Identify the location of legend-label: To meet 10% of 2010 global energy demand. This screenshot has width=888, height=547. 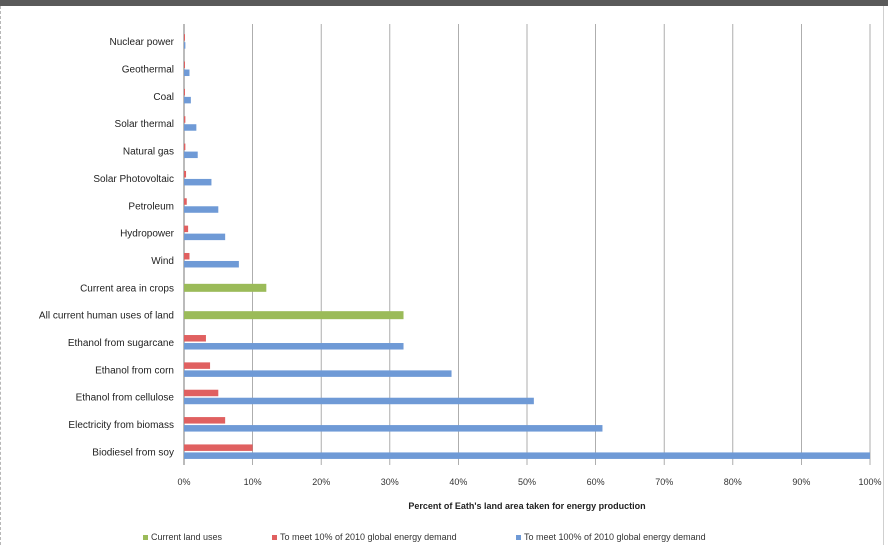
(368, 537).